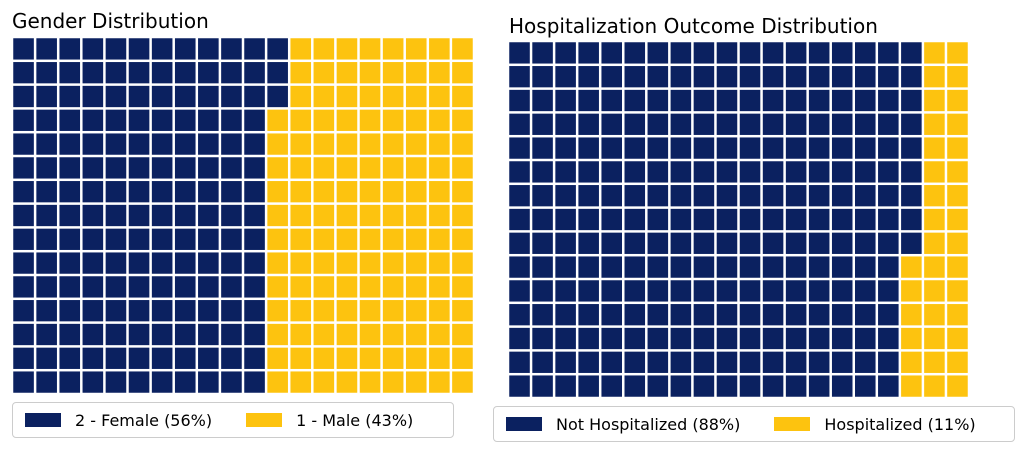  What do you see at coordinates (355, 420) in the screenshot?
I see `legend-label-male: 1 - Male (43%)` at bounding box center [355, 420].